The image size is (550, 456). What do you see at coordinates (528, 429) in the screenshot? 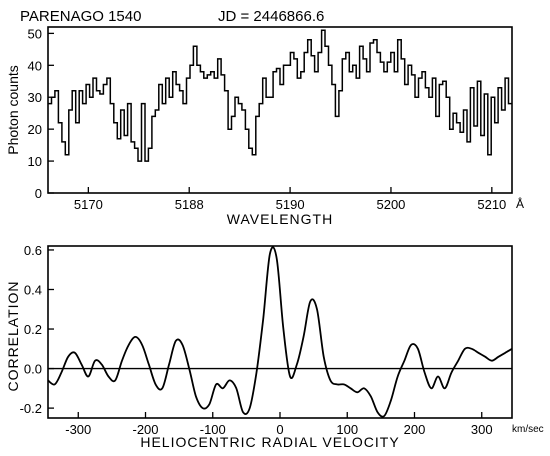
I see `correlation-x-unit: km/sec` at bounding box center [528, 429].